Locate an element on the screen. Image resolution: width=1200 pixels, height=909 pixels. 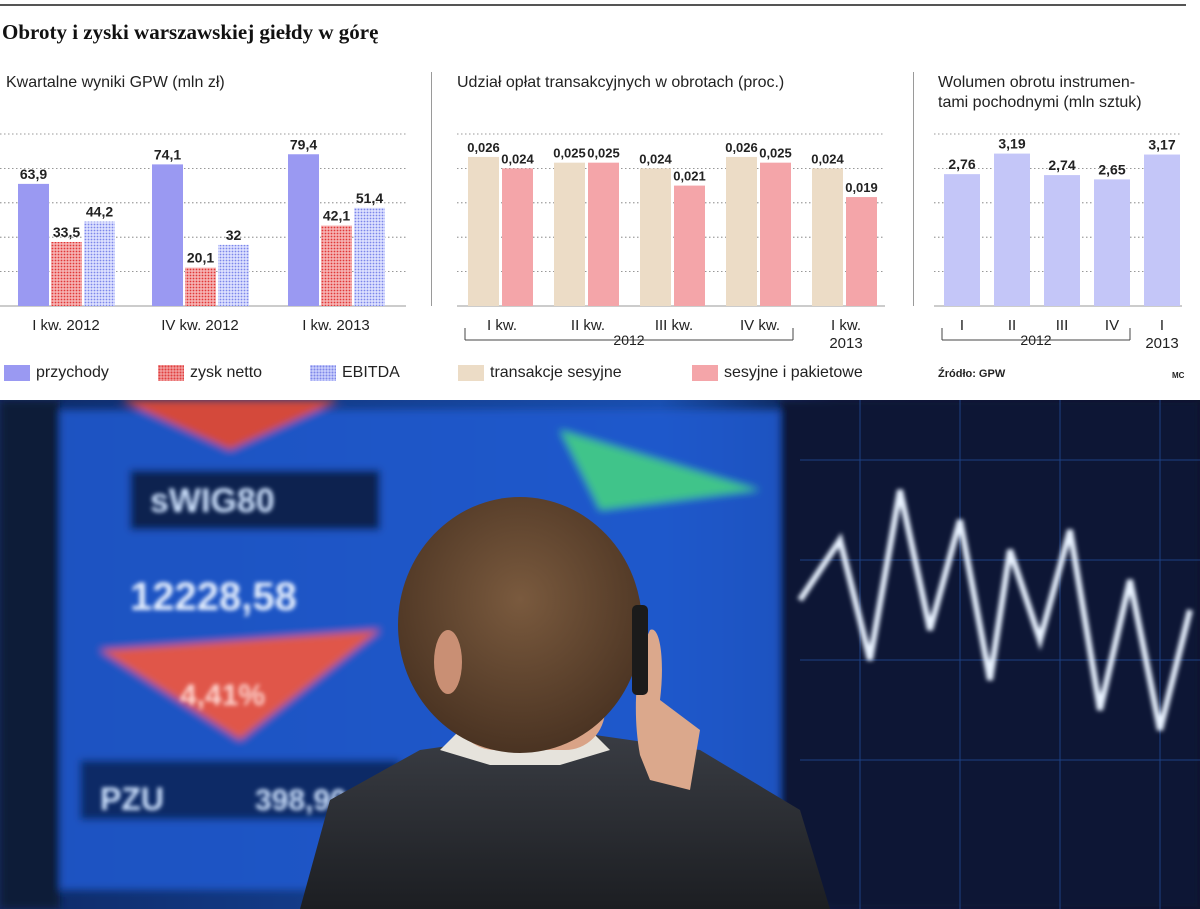
data-label: 79,4 is located at coordinates (303, 144).